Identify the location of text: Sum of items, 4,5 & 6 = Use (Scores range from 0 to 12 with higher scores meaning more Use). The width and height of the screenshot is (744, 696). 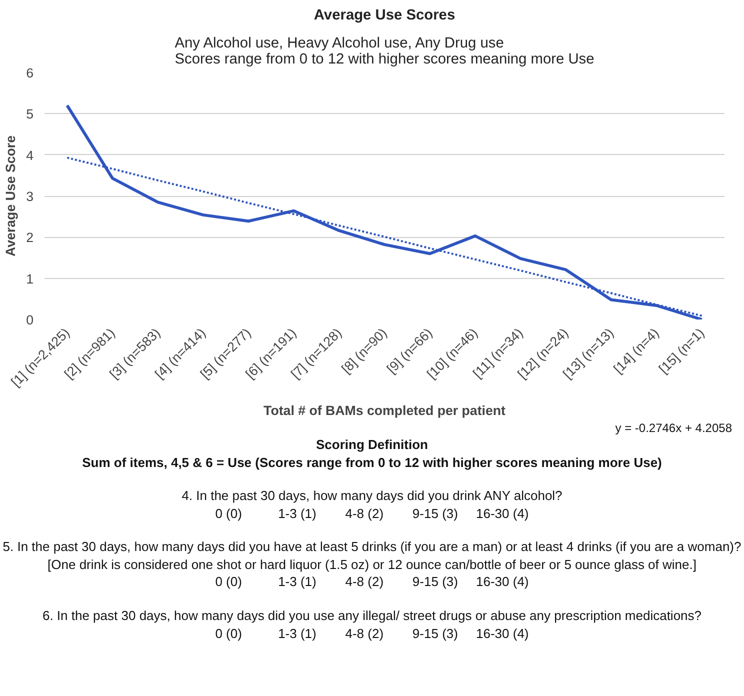
(372, 463).